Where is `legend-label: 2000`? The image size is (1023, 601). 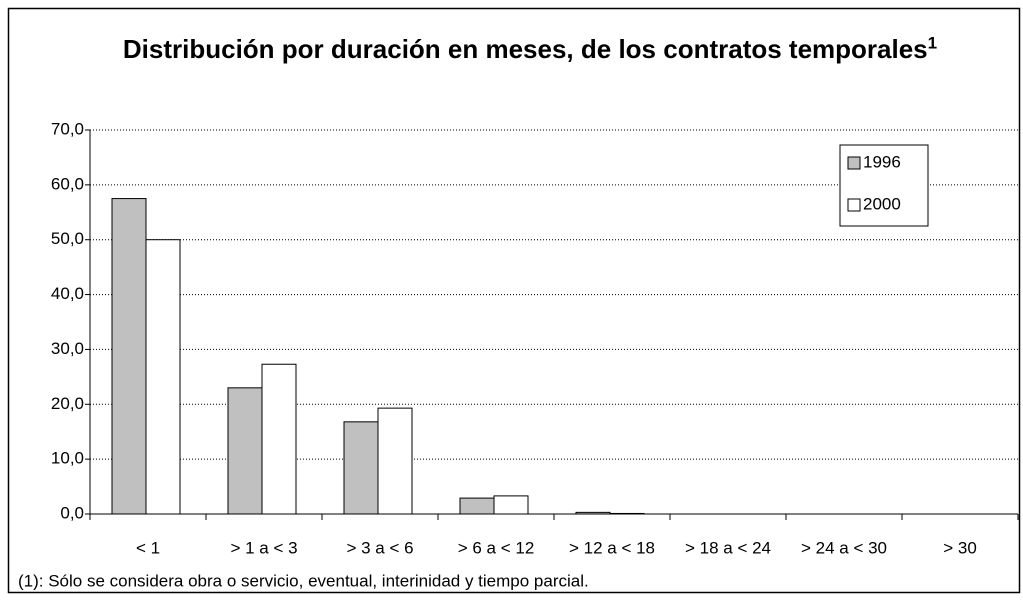
legend-label: 2000 is located at coordinates (882, 203).